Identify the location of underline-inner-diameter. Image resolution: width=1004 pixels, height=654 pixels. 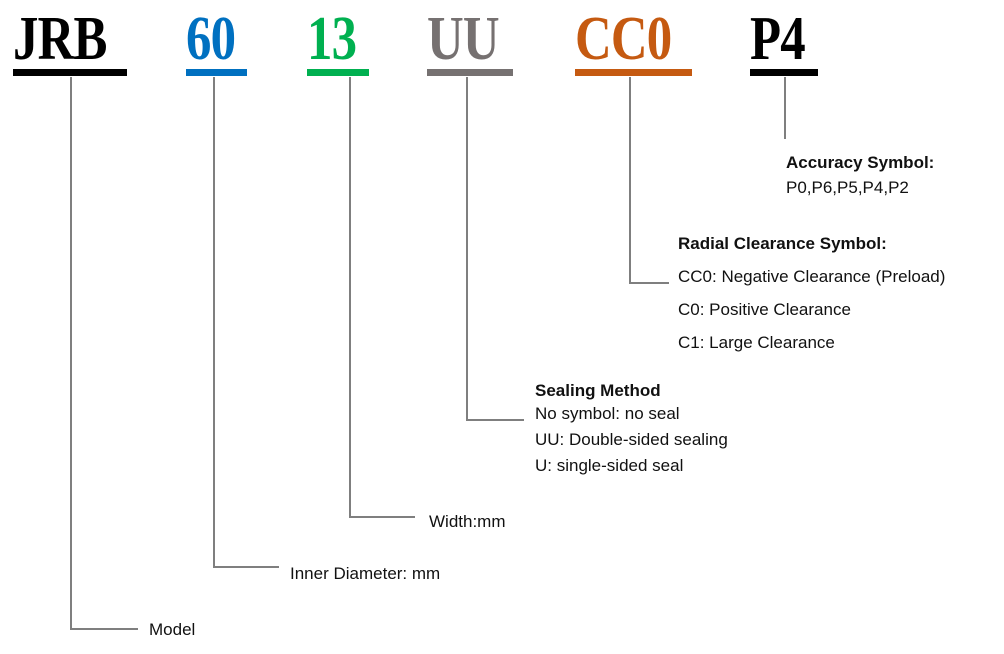
(216, 72).